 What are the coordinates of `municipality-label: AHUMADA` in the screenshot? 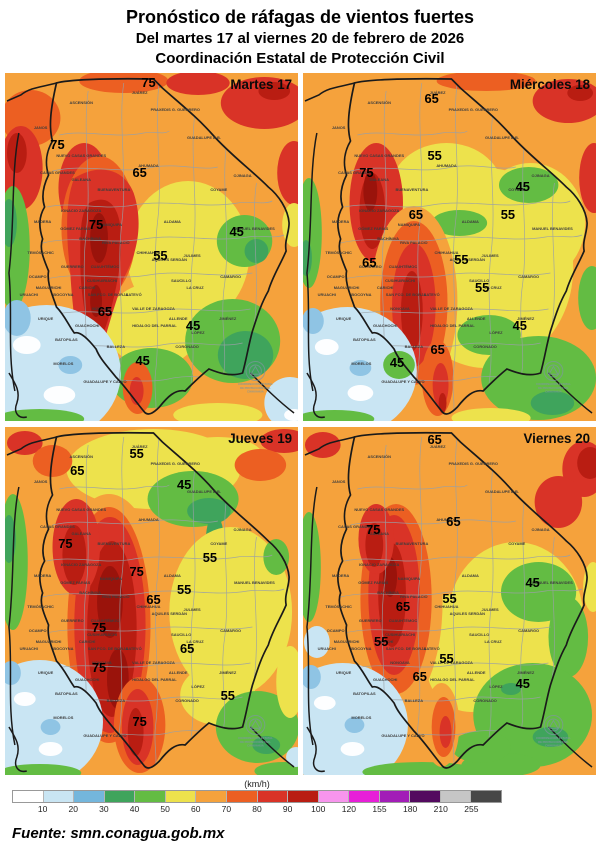 It's located at (148, 519).